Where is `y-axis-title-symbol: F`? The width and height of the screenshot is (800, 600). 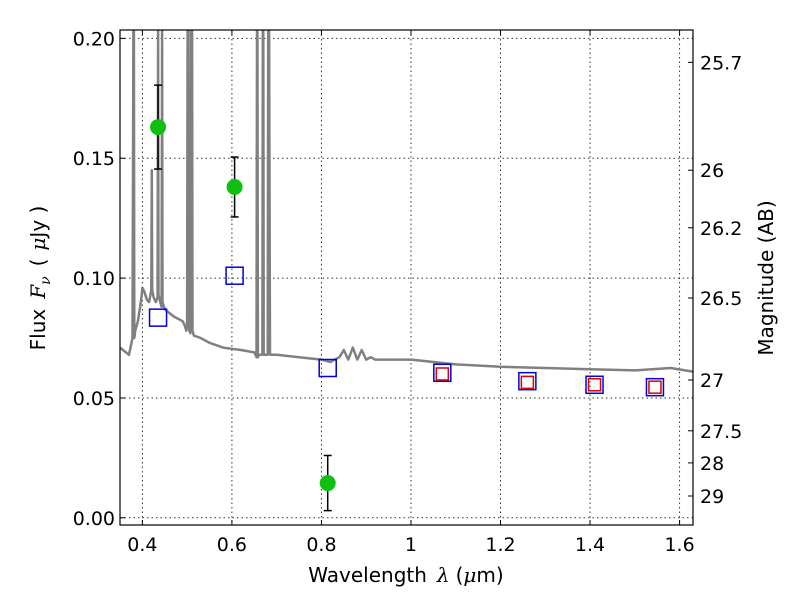
y-axis-title-symbol: F is located at coordinates (38, 292).